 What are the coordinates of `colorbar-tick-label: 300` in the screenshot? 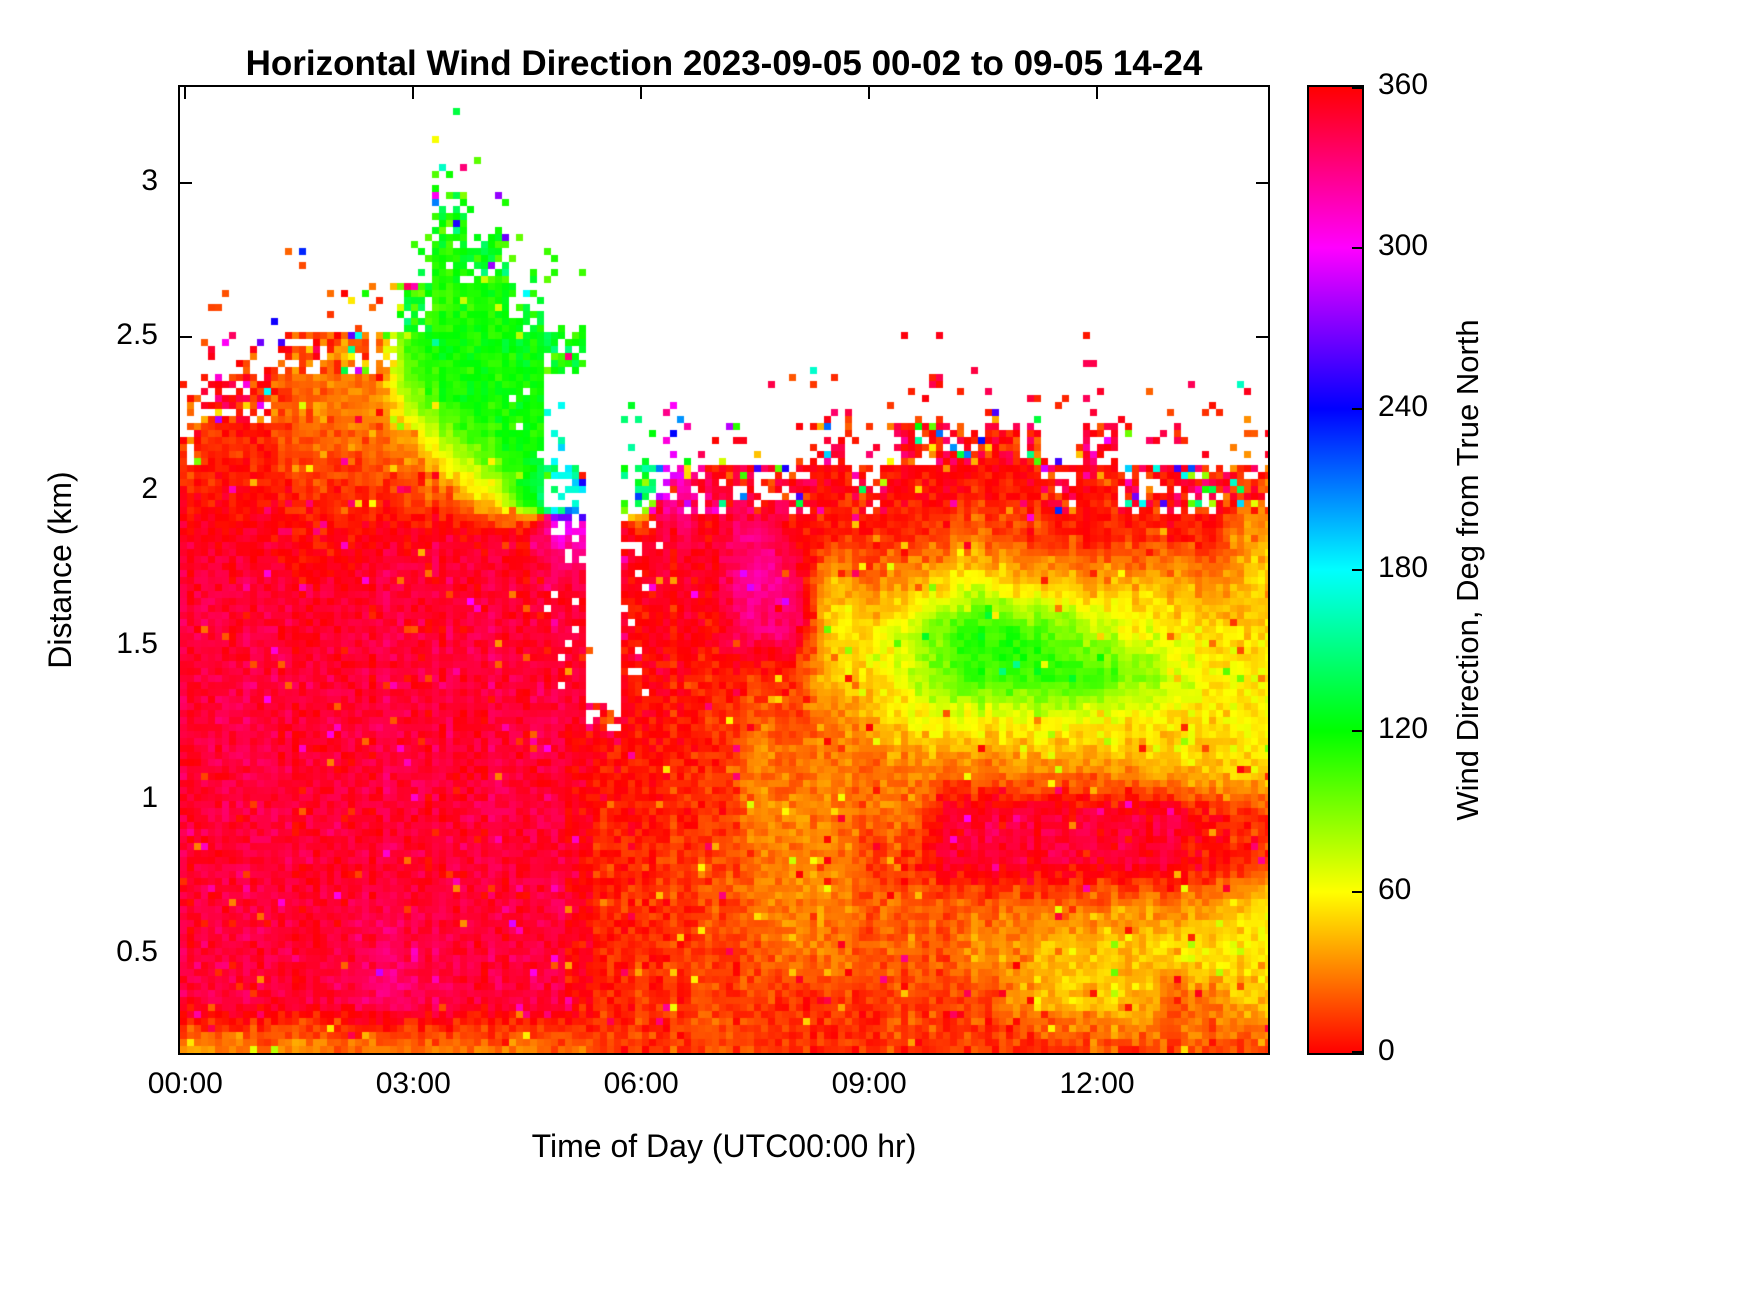 It's located at (1403, 245).